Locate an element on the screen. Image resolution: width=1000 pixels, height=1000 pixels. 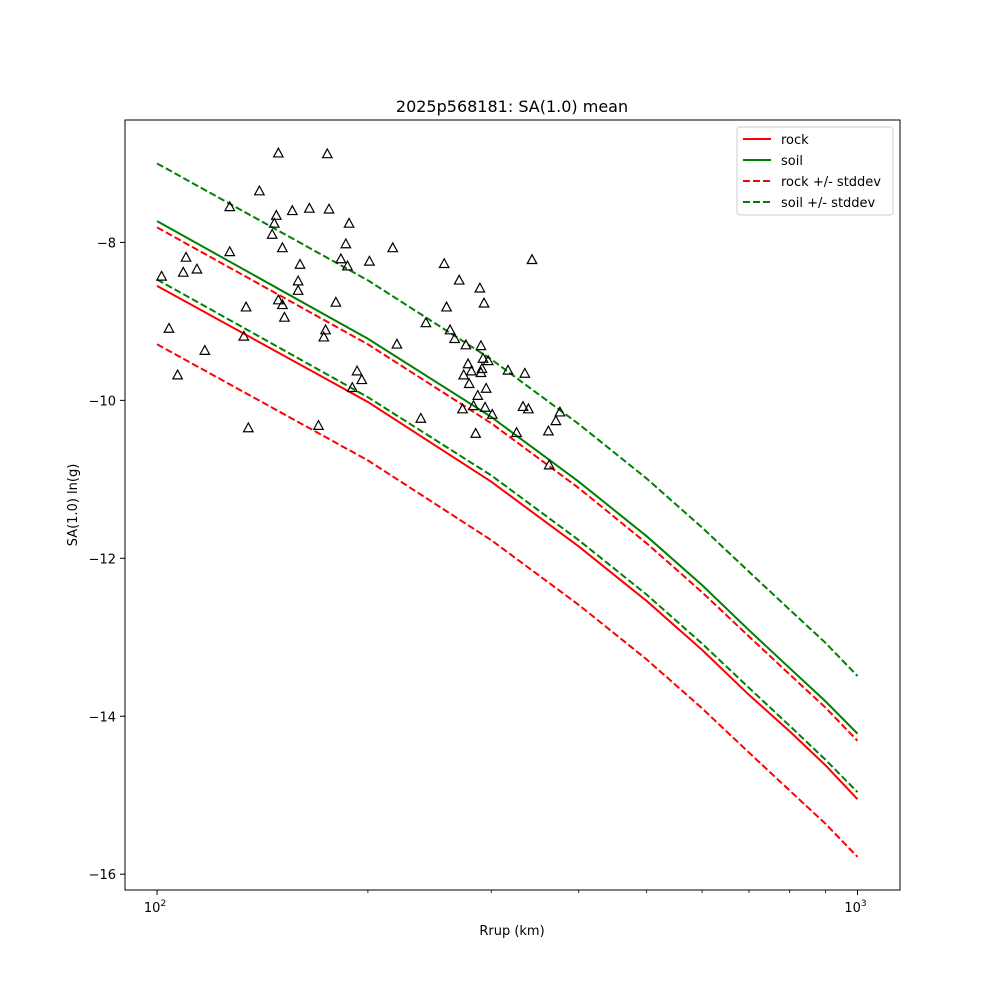
y-tick-label-1: −14 is located at coordinates (102, 717).